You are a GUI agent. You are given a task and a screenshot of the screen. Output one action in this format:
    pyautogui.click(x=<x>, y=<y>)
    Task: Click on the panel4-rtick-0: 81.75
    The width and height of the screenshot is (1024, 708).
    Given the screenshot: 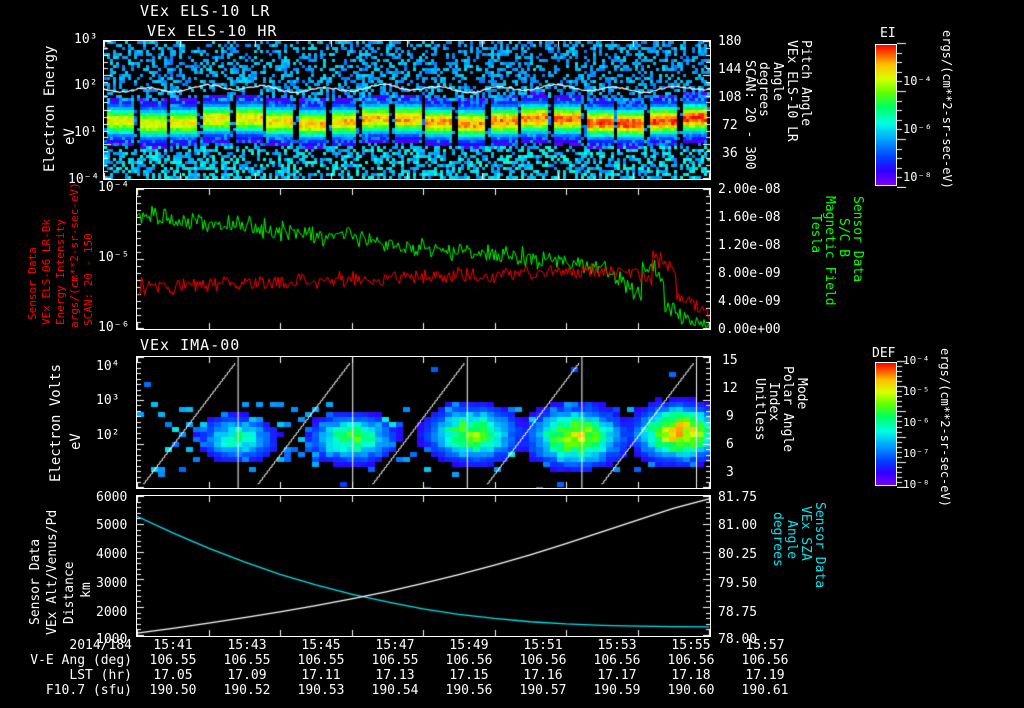 What is the action you would take?
    pyautogui.click(x=738, y=497)
    